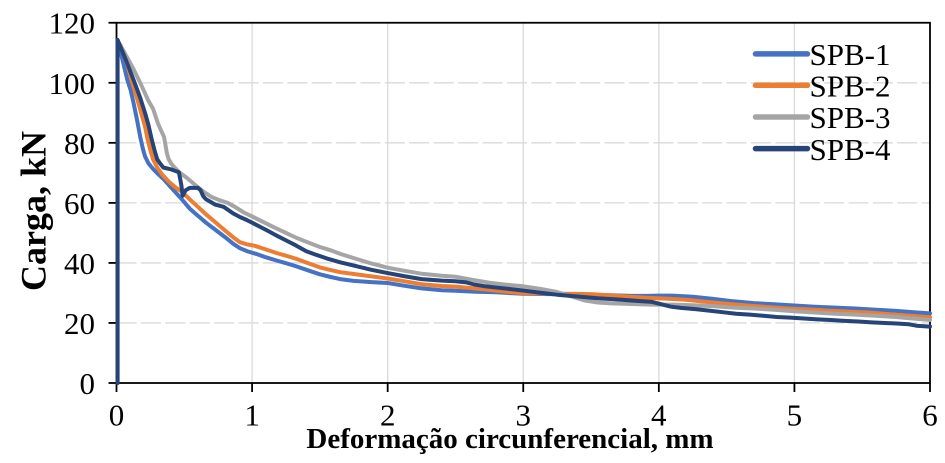  What do you see at coordinates (659, 415) in the screenshot?
I see `svg-text: 4` at bounding box center [659, 415].